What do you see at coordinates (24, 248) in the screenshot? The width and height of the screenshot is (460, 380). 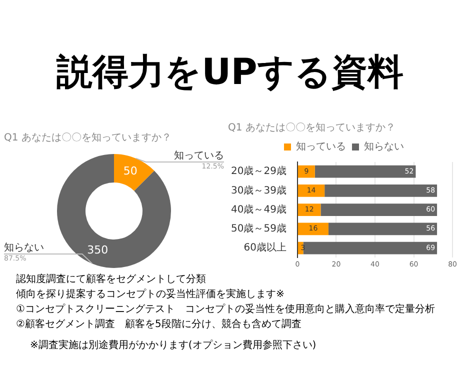 I see `slice-label: 知らない` at bounding box center [24, 248].